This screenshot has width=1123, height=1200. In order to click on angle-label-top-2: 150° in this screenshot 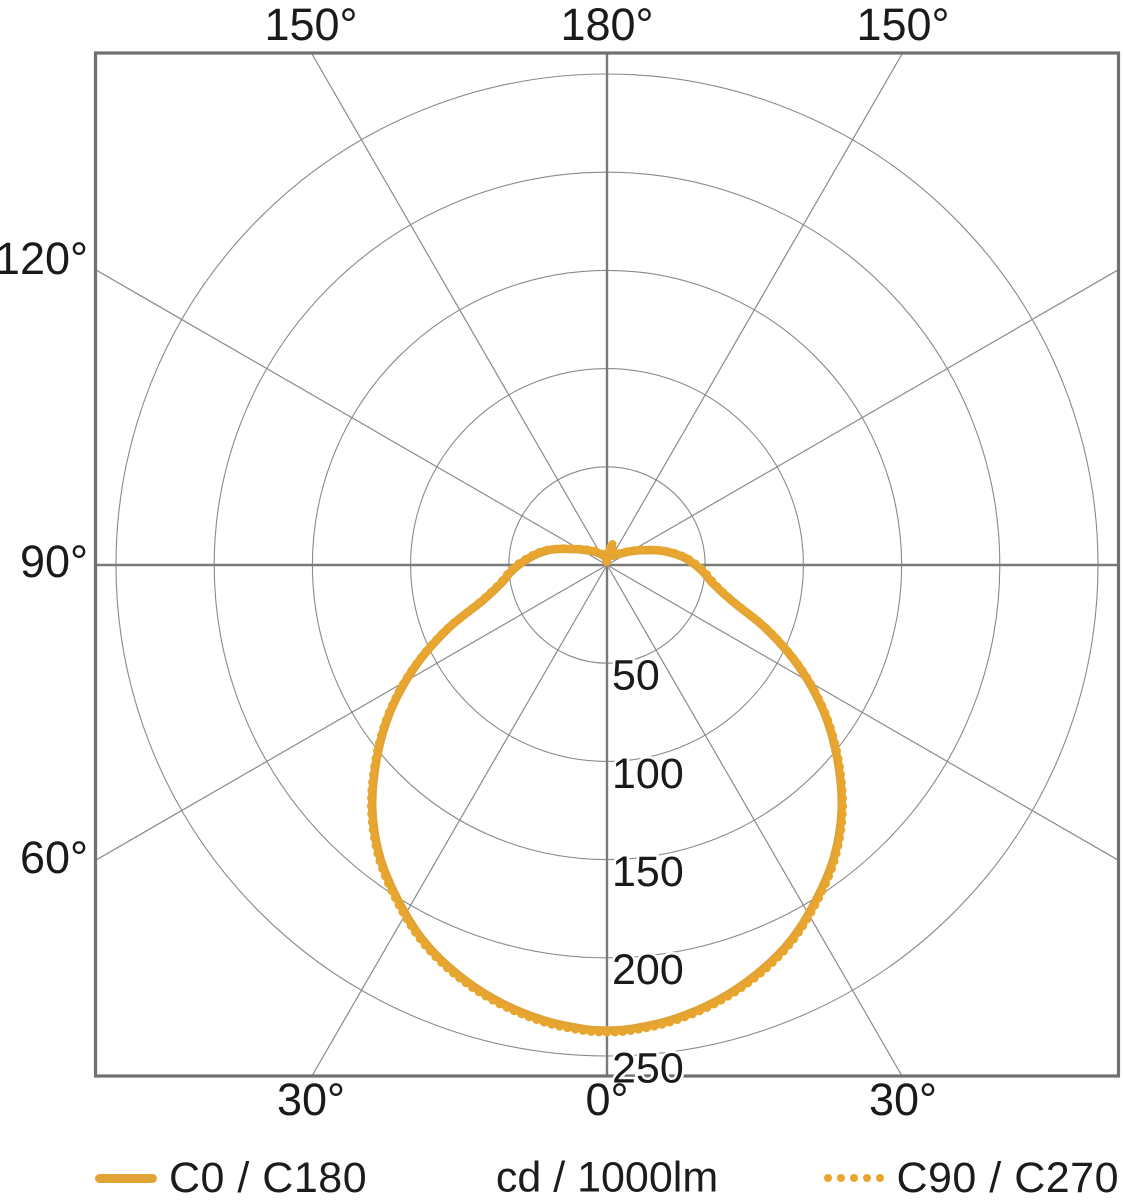, I will do `click(902, 25)`.